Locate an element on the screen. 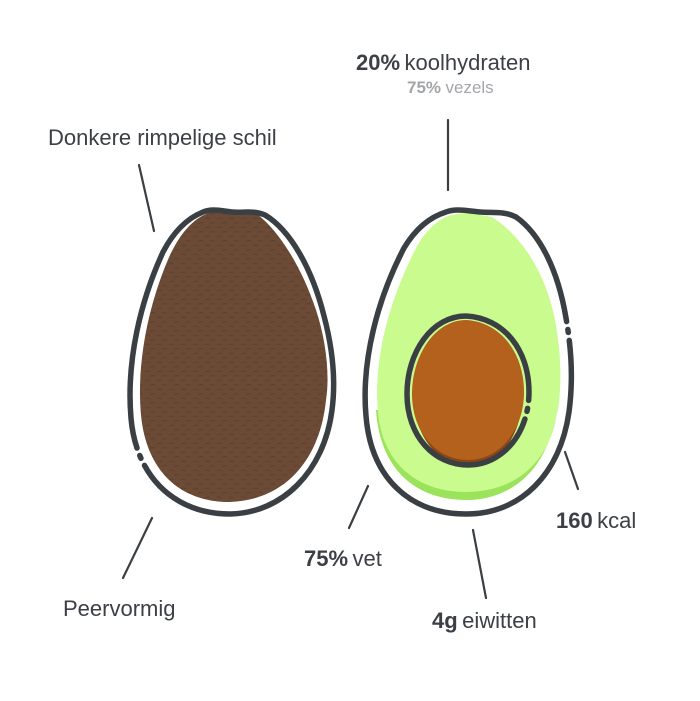 The height and width of the screenshot is (701, 700). fat-unit: vet is located at coordinates (367, 558).